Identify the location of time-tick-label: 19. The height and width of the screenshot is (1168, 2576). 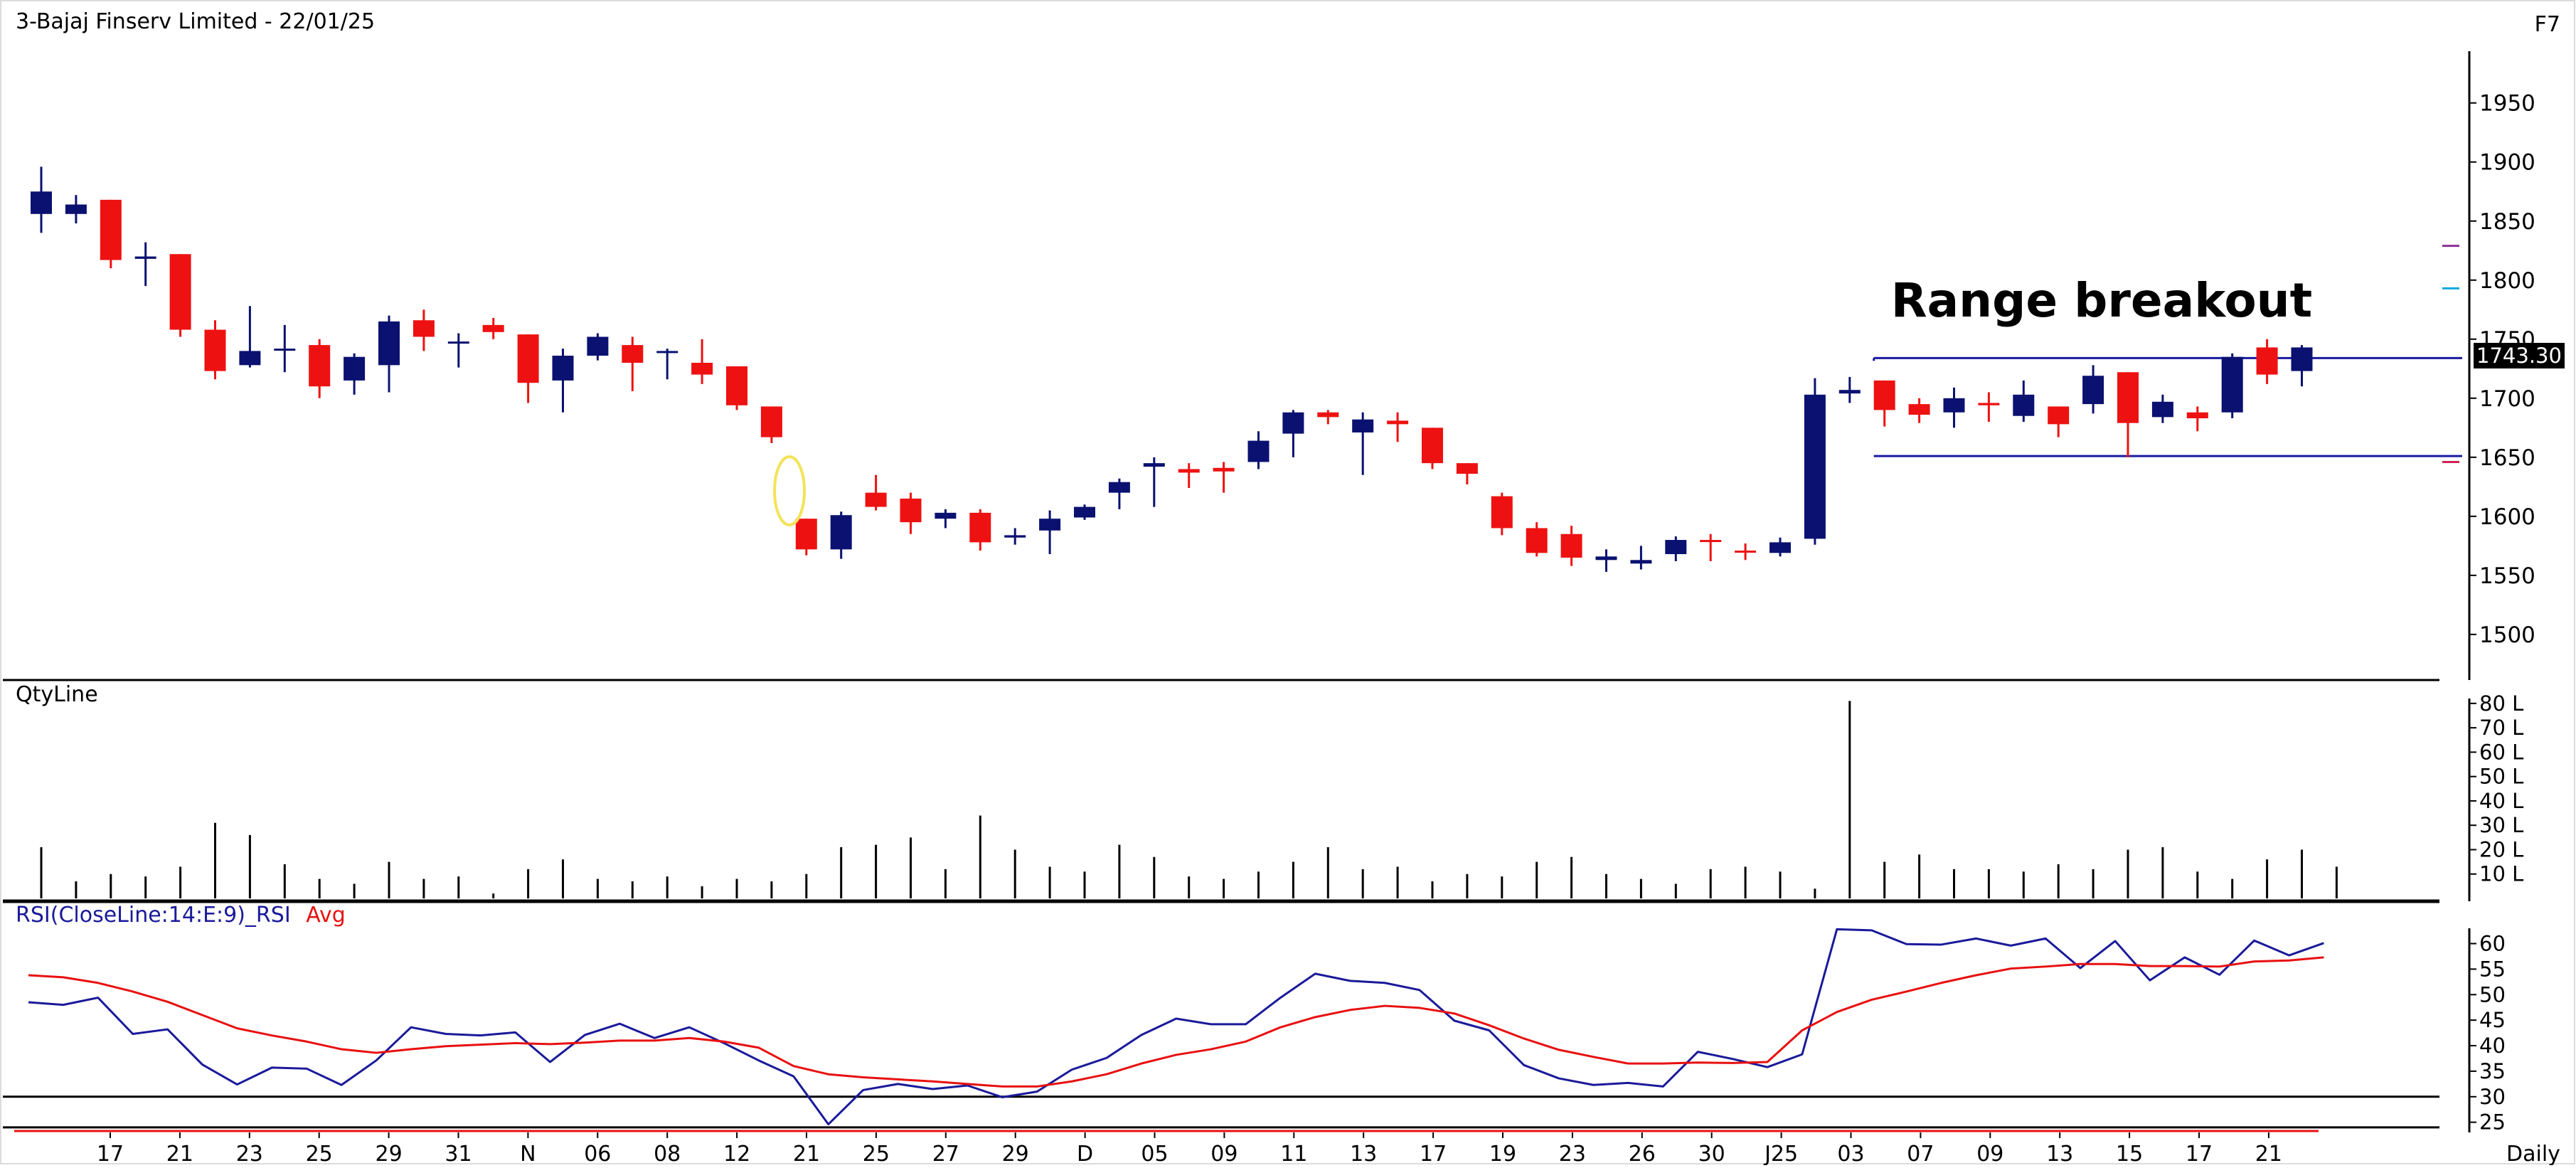
(1502, 1153).